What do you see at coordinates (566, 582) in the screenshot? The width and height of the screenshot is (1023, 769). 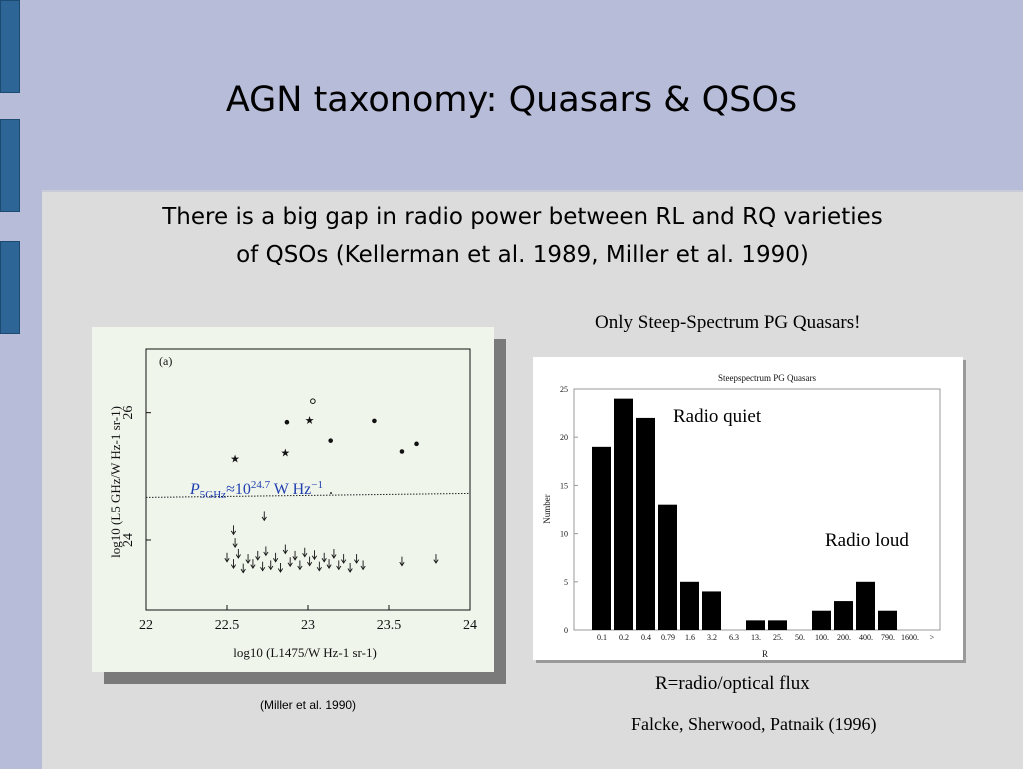 I see `histogram-y-tick-label: 5` at bounding box center [566, 582].